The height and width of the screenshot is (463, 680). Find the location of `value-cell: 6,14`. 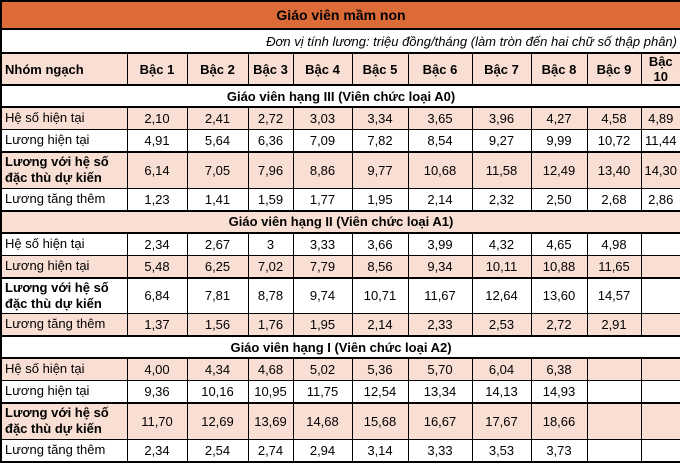

value-cell: 6,14 is located at coordinates (157, 170).